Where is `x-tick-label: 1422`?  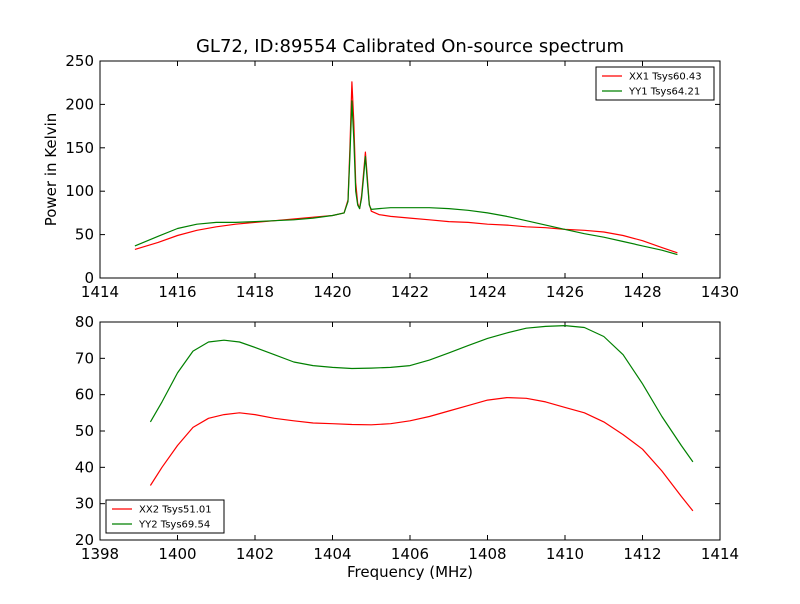 x-tick-label: 1422 is located at coordinates (410, 292).